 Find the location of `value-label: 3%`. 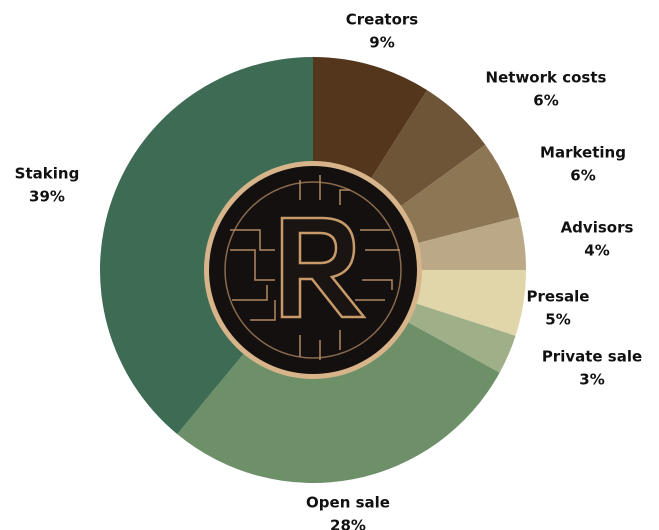

value-label: 3% is located at coordinates (591, 380).